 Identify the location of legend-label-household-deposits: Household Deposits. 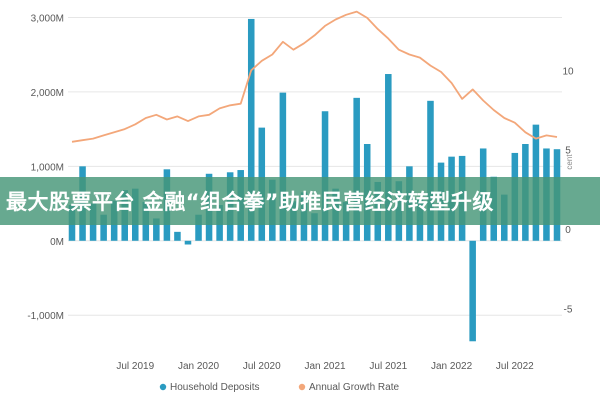
(215, 387).